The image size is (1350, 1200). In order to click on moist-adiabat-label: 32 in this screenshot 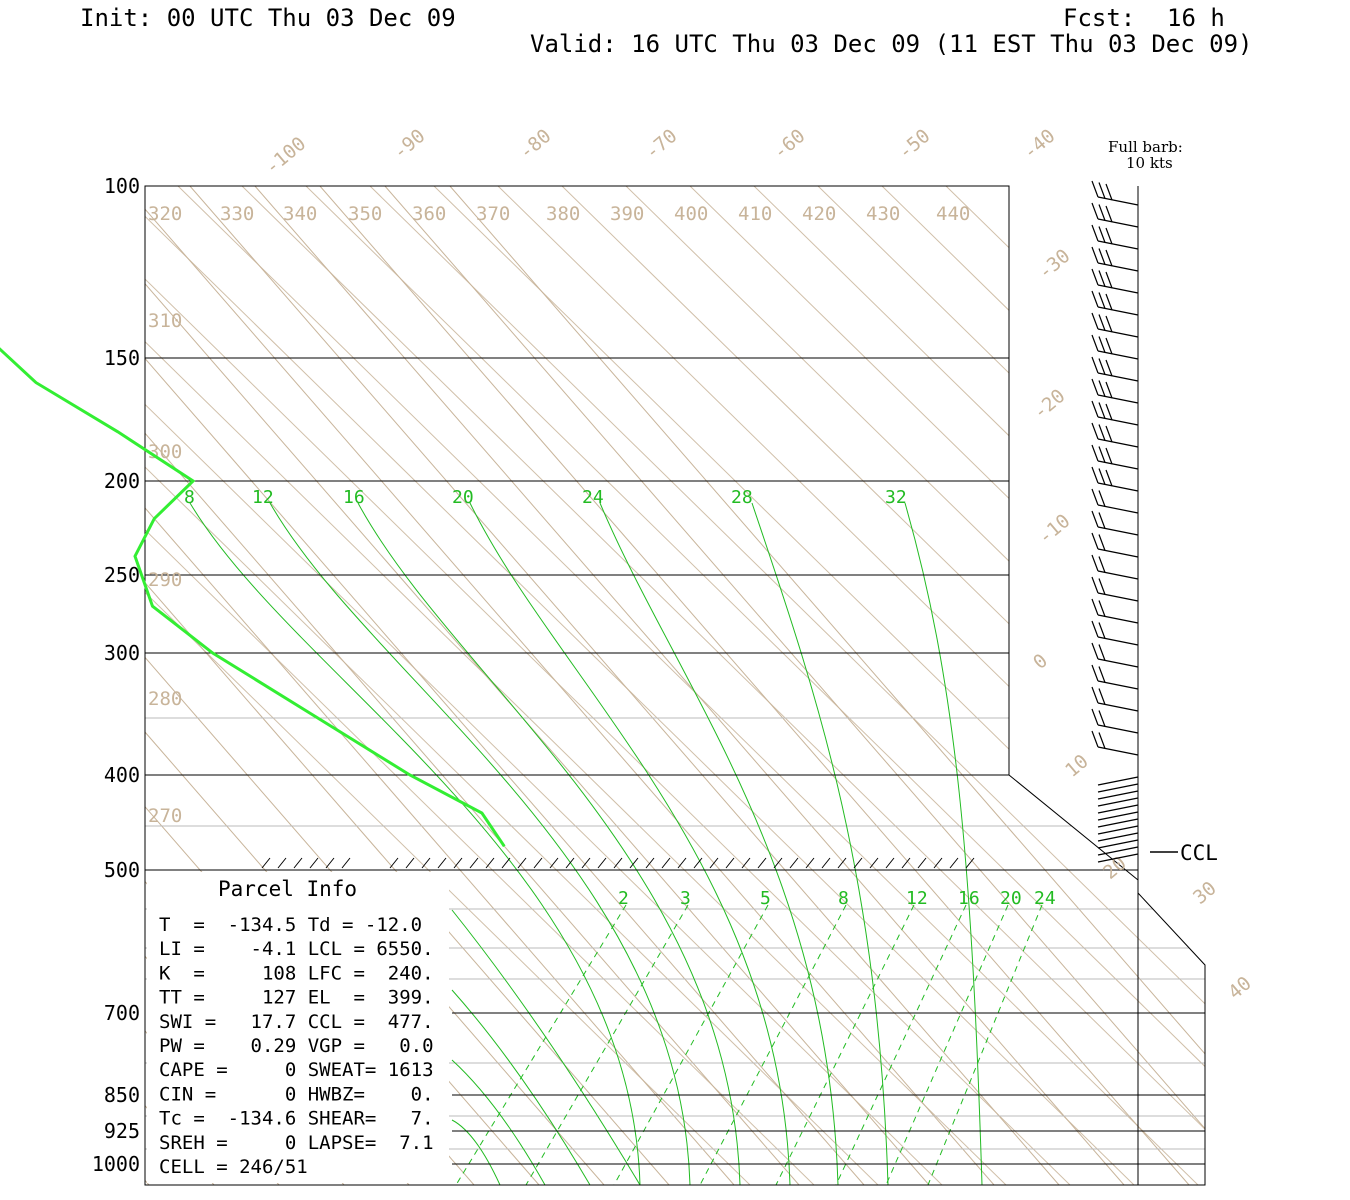, I will do `click(896, 497)`.